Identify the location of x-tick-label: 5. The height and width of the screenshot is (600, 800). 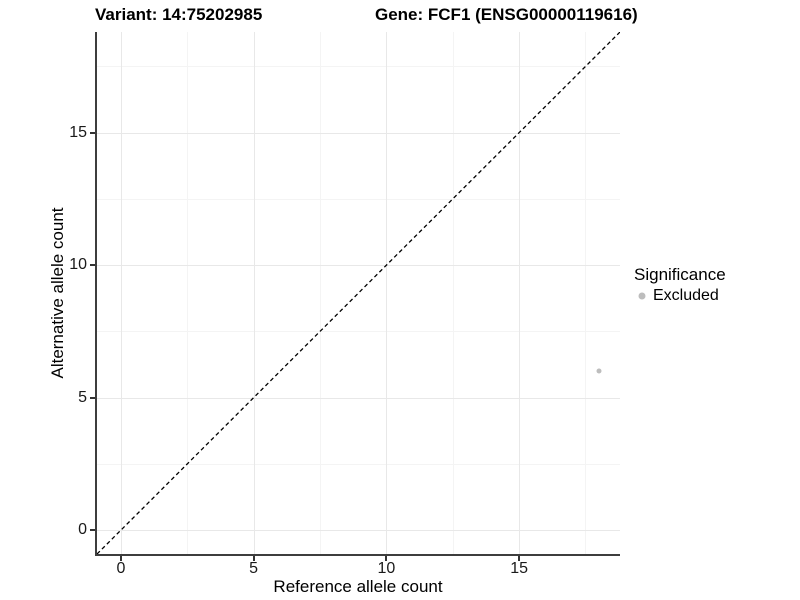
(254, 568).